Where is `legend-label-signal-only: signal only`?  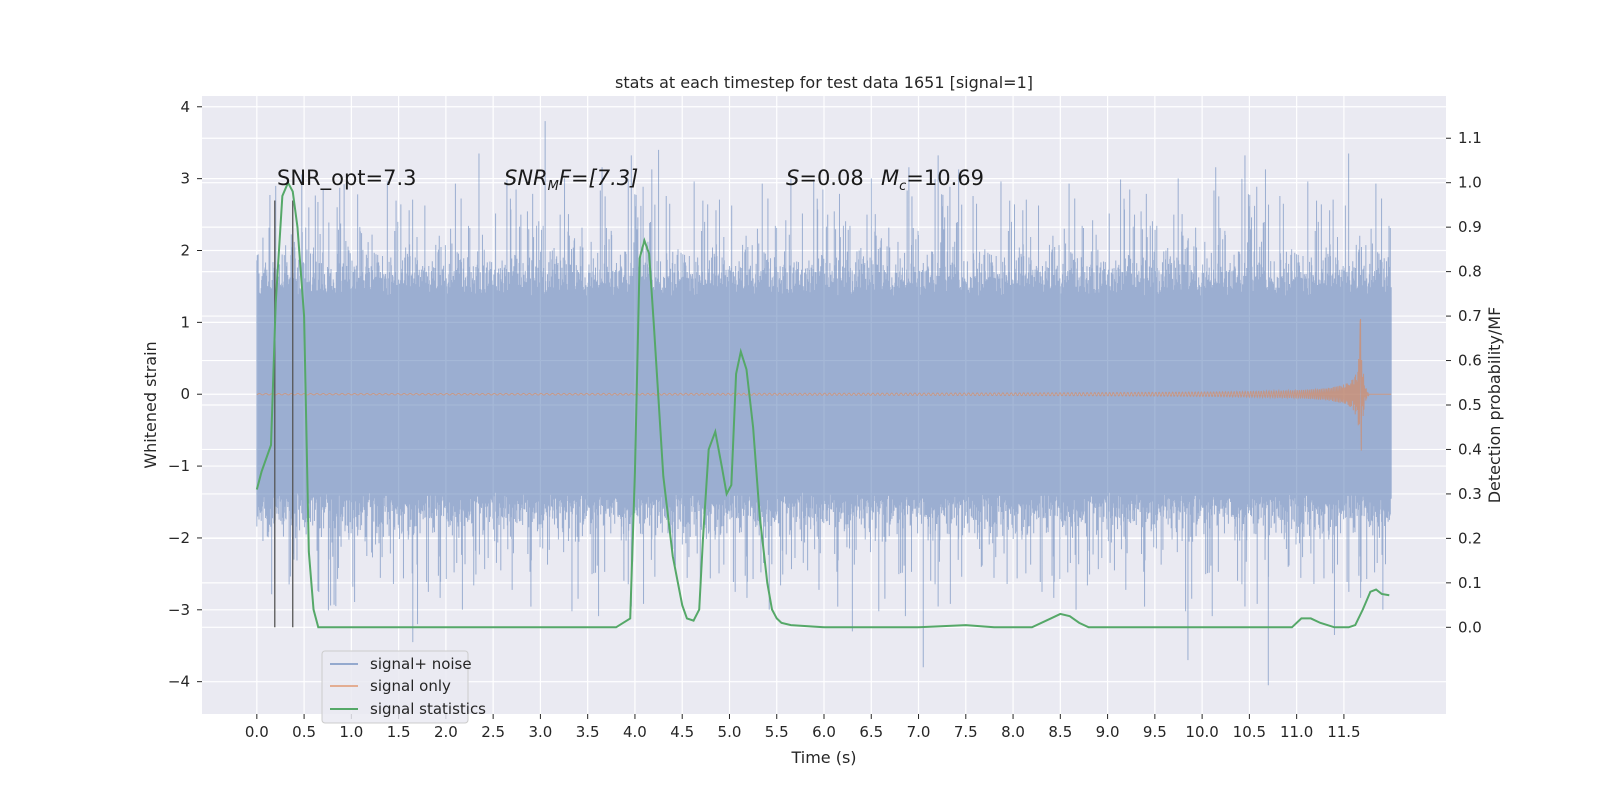
legend-label-signal-only: signal only is located at coordinates (410, 686).